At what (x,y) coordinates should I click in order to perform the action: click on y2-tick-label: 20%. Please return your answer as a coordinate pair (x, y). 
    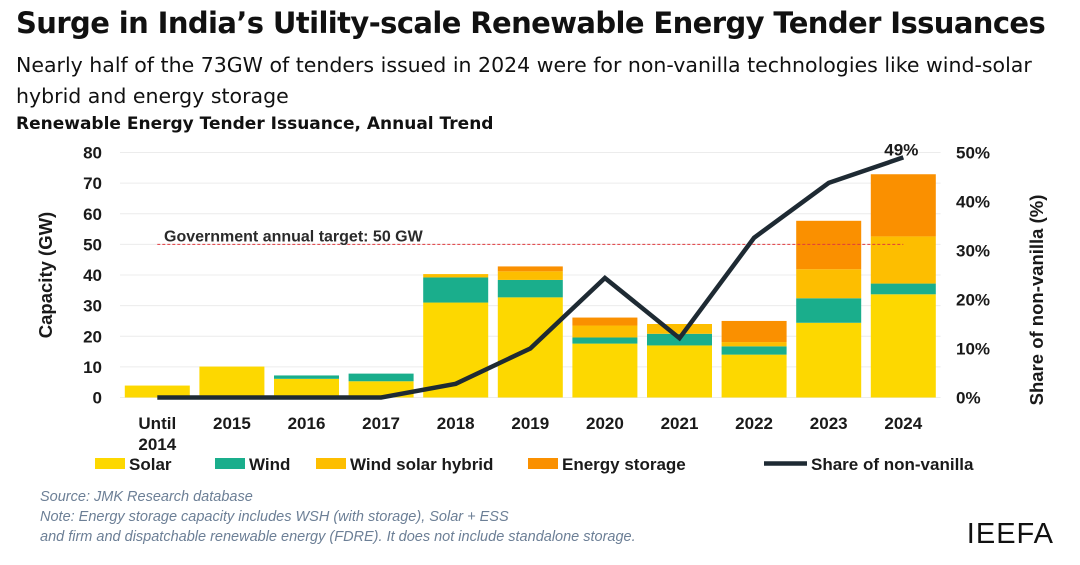
    Looking at the image, I should click on (973, 300).